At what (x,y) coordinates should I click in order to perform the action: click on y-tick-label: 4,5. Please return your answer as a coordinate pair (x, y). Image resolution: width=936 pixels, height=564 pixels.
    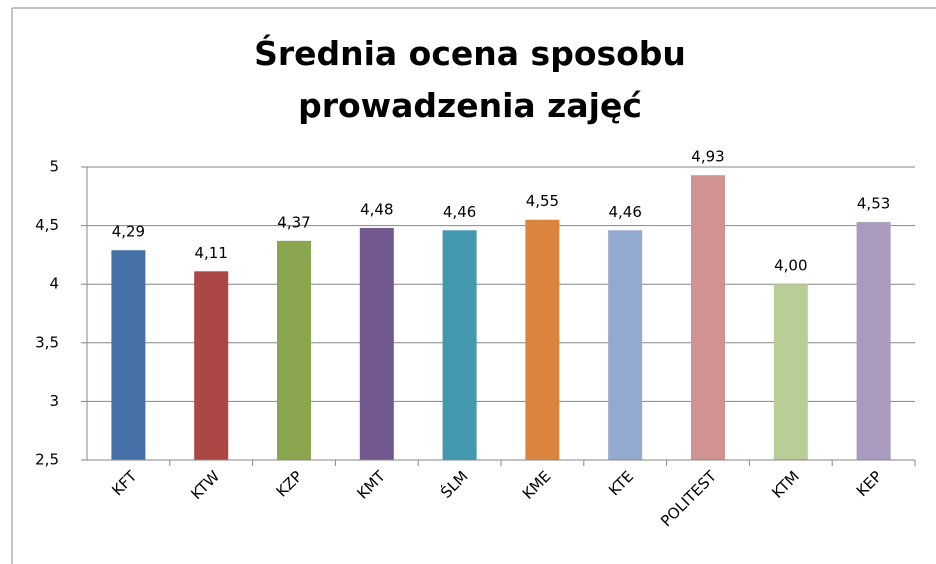
    Looking at the image, I should click on (47, 225).